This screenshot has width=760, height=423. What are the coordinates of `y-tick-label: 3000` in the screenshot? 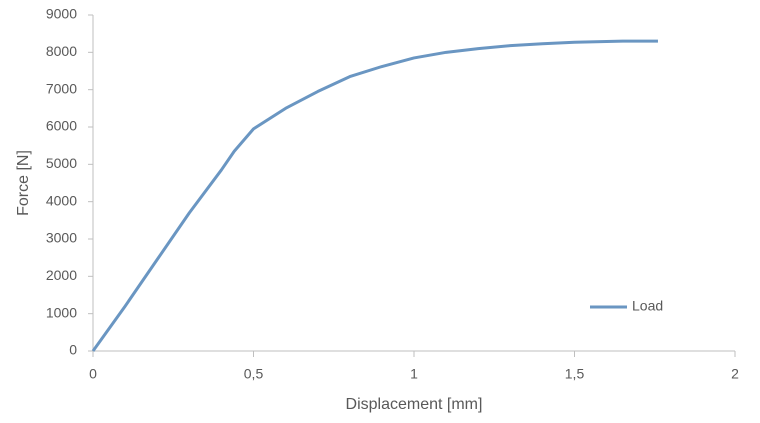 It's located at (61, 238).